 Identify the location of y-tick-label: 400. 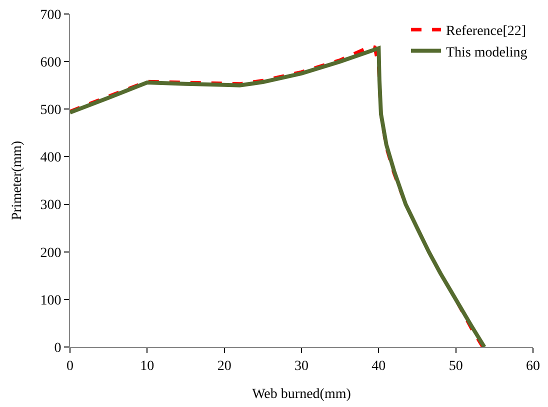
(51, 158).